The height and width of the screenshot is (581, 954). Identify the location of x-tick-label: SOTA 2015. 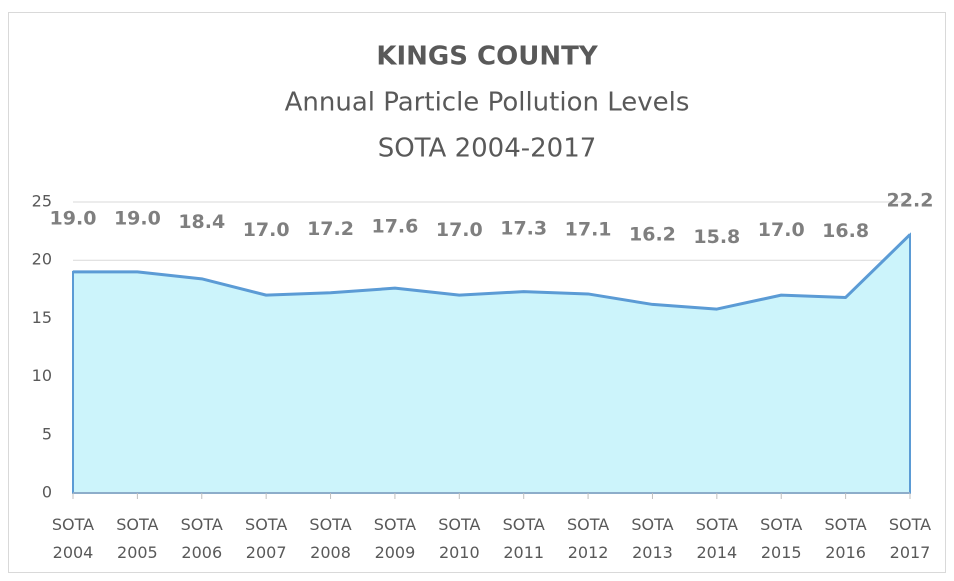
(781, 538).